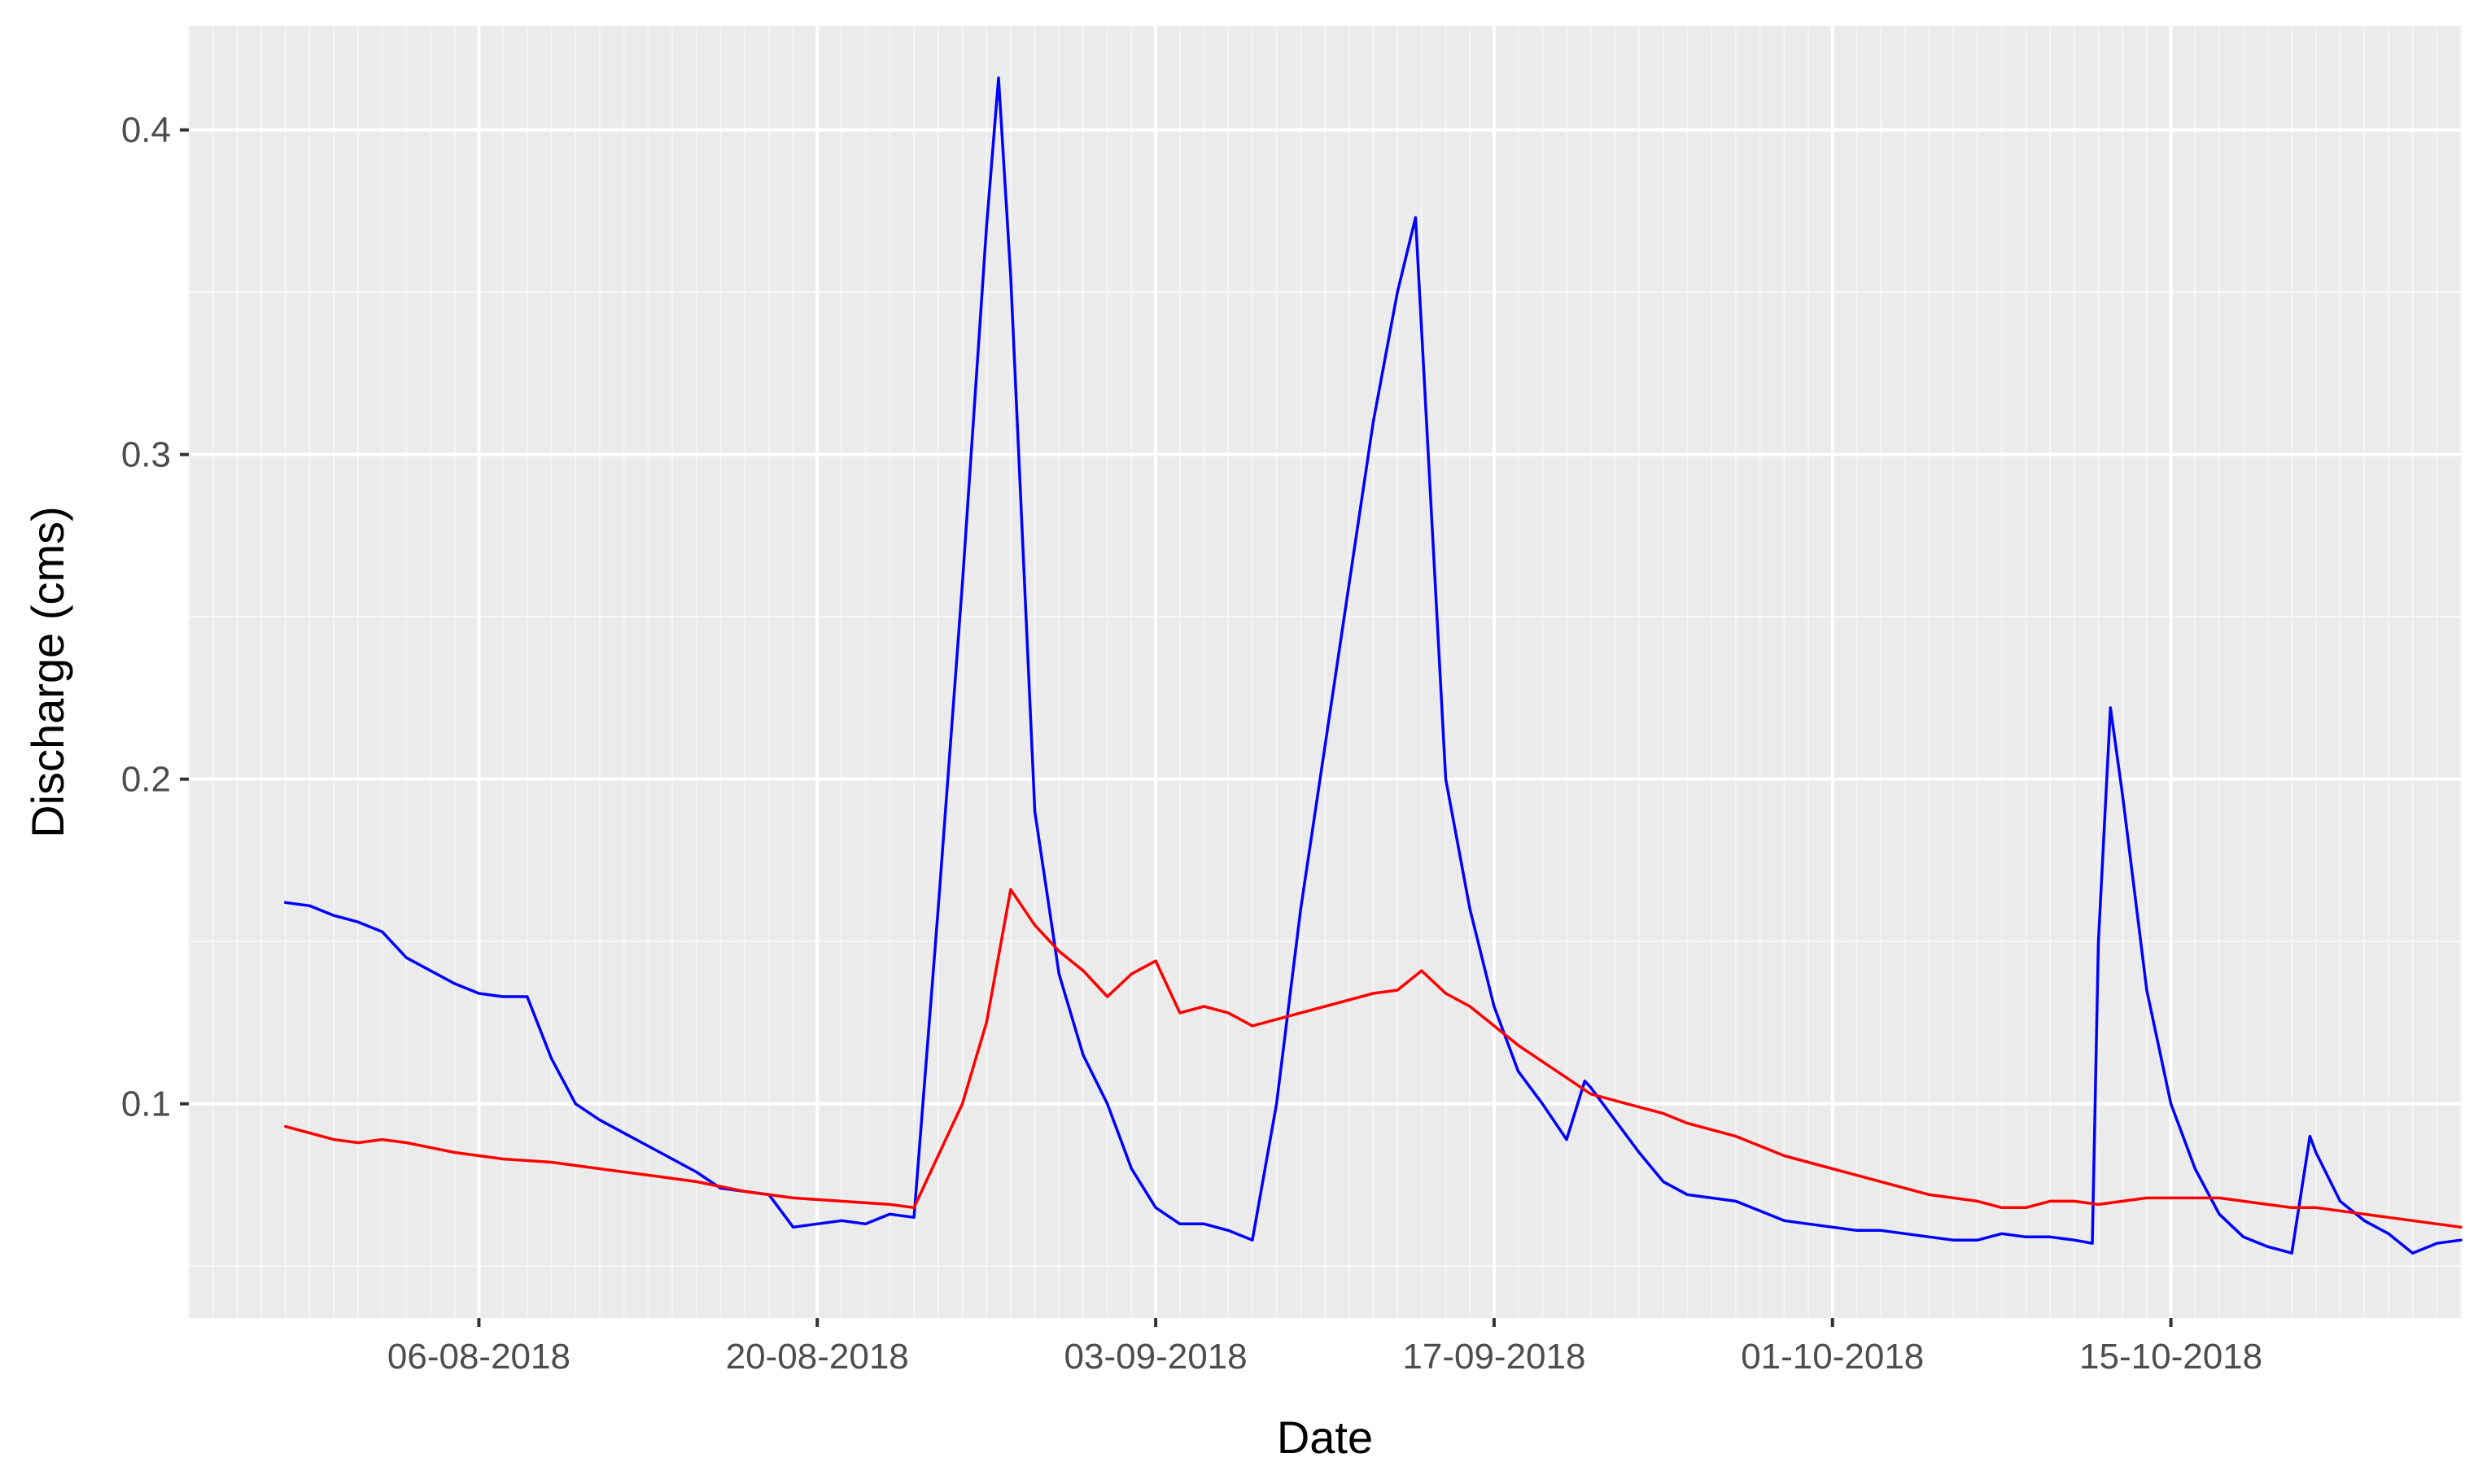 The width and height of the screenshot is (2487, 1484). What do you see at coordinates (1493, 1357) in the screenshot?
I see `x-tick-label: 17-09-2018` at bounding box center [1493, 1357].